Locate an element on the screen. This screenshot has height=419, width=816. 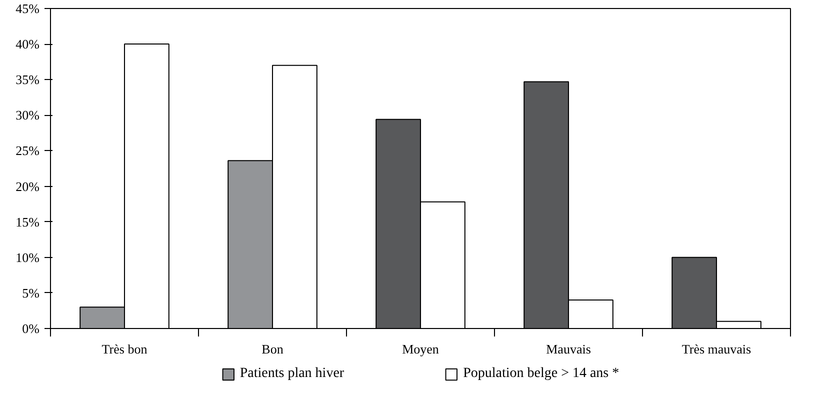
y-tick-label: 35% is located at coordinates (28, 80).